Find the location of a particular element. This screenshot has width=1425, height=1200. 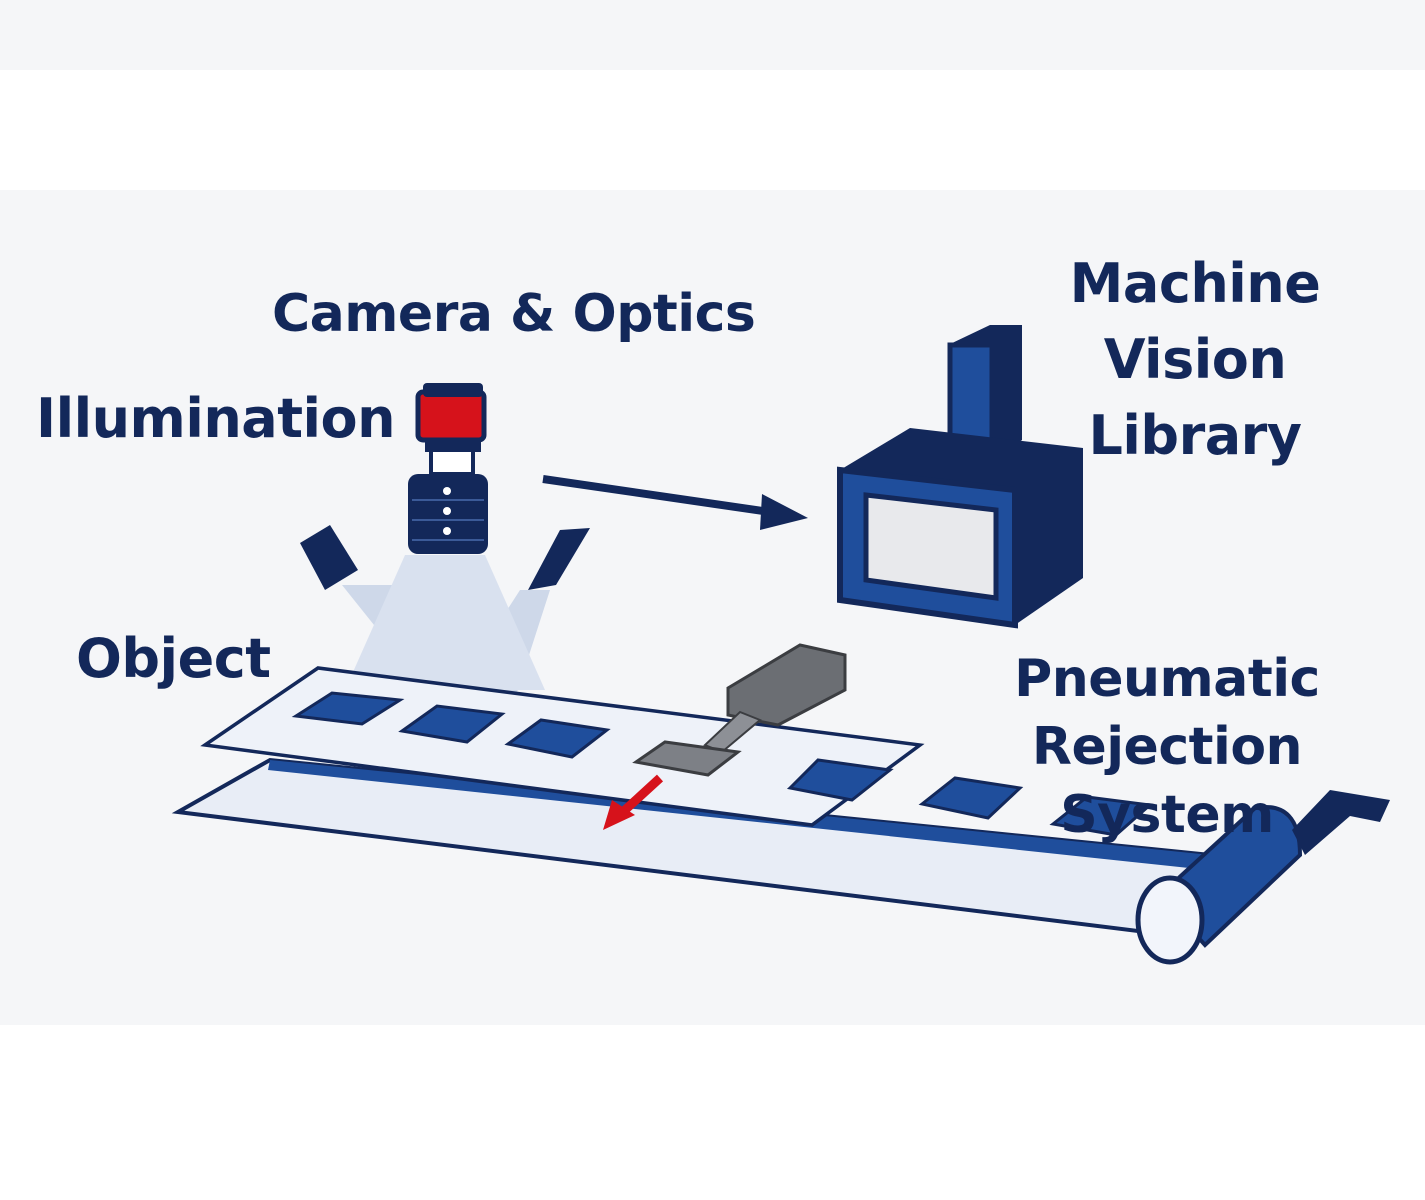

machine-vision-library-line-1: Machine is located at coordinates (1195, 283).